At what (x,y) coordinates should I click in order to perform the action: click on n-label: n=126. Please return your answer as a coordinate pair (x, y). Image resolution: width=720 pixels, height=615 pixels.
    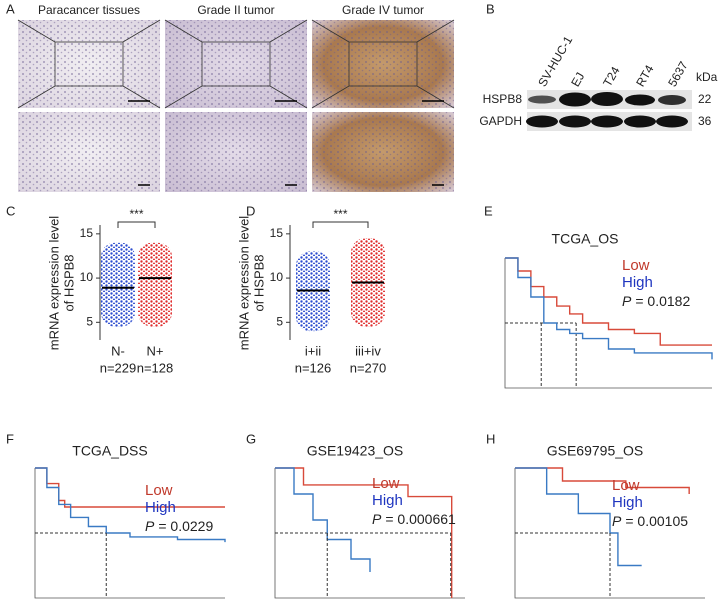
    Looking at the image, I should click on (313, 367).